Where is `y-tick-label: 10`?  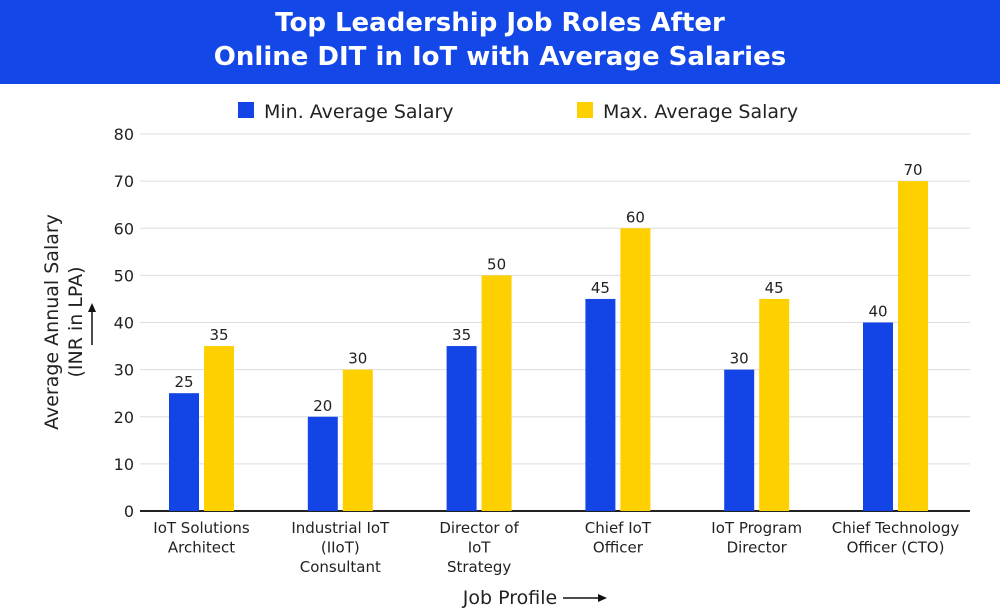 y-tick-label: 10 is located at coordinates (124, 464).